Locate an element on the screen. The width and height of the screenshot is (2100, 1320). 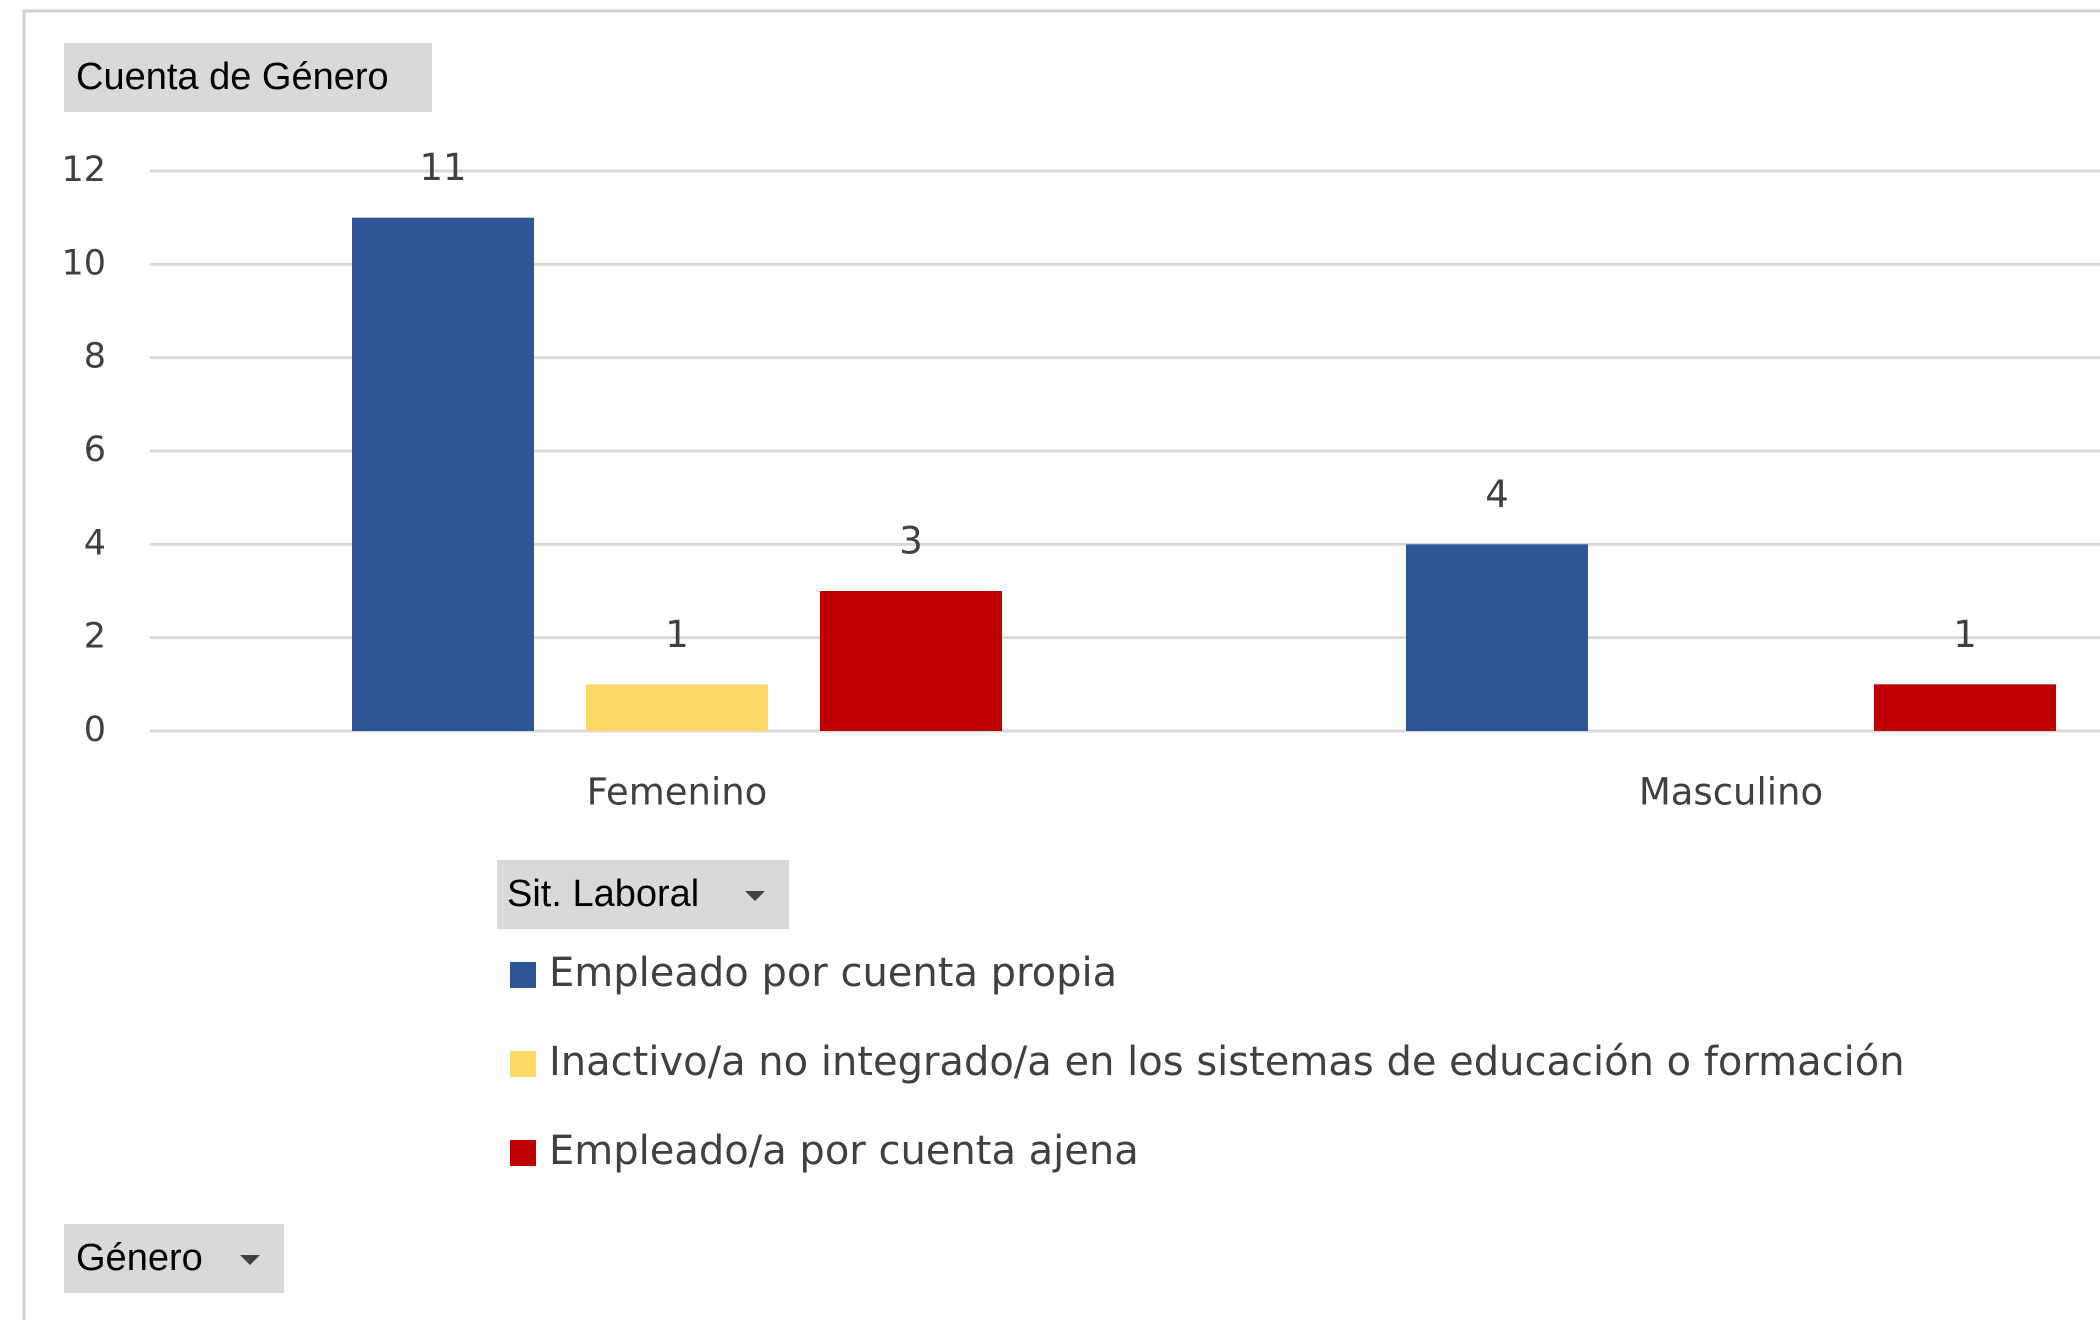
y-tick-label: 10 is located at coordinates (83, 263).